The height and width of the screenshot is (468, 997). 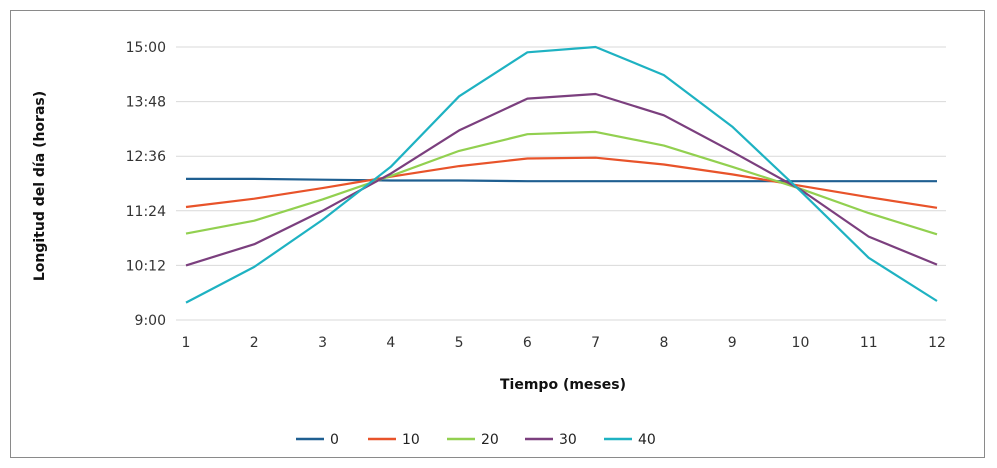 I want to click on y-axis-ticks: 9:00 10:12 11:24 12:36 13:48 15:00, so click(x=146, y=184).